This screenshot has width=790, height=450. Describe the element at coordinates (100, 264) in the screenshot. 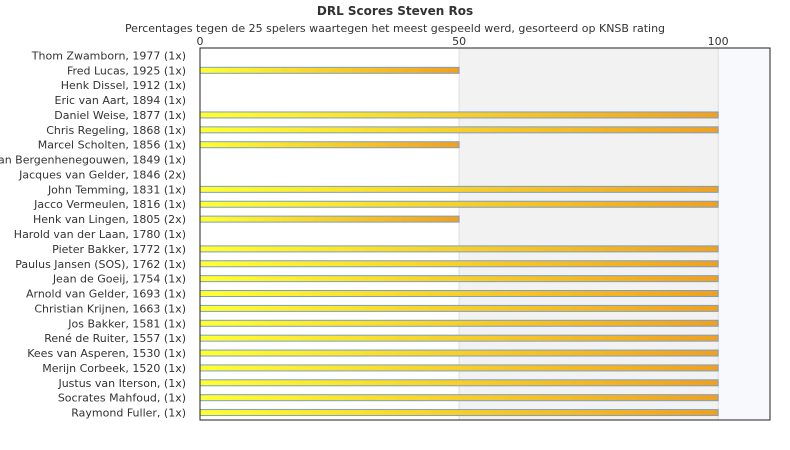

I see `category-label: Paulus Jansen (SOS), 1762 (1x)` at that location.